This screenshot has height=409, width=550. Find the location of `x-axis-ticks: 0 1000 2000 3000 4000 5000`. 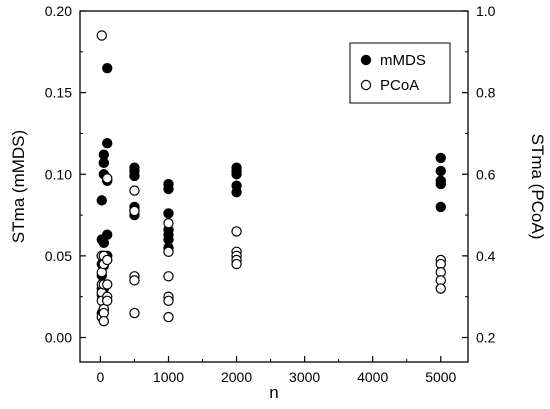

x-axis-ticks: 0 1000 2000 3000 4000 5000 is located at coordinates (277, 370).